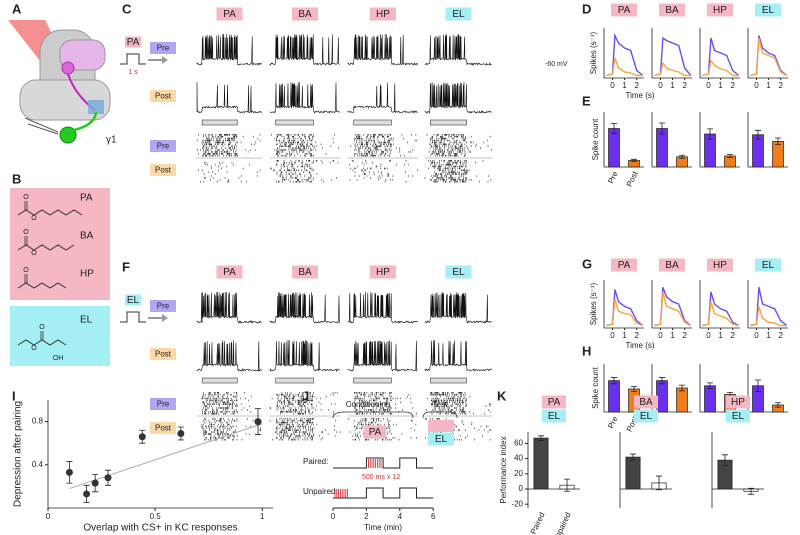 Image resolution: width=800 pixels, height=535 pixels. Describe the element at coordinates (375, 463) in the screenshot. I see `shock-train` at that location.